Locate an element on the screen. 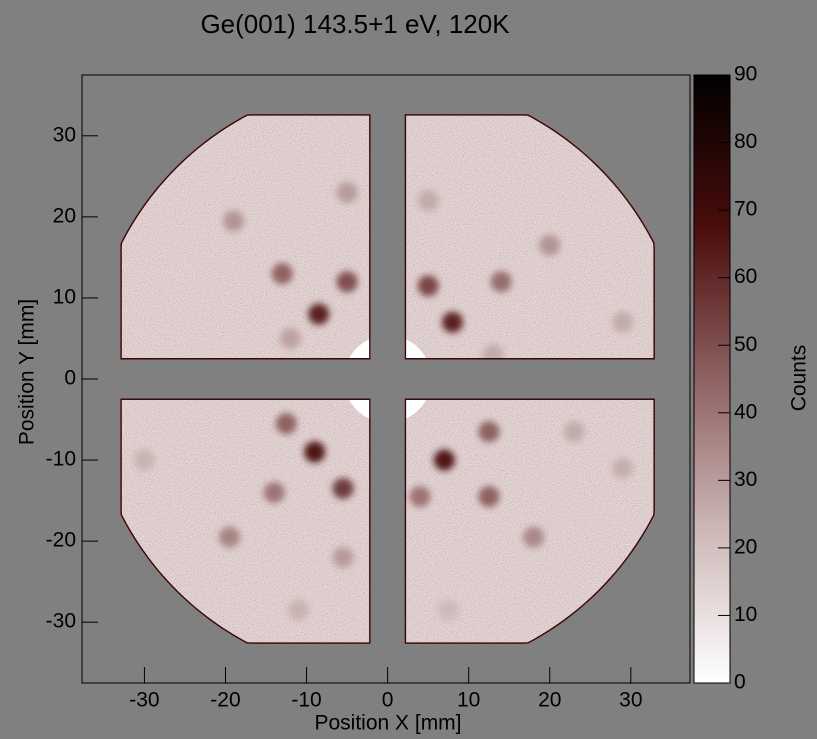 This screenshot has height=739, width=817. y-tick-label: -20 is located at coordinates (61, 540).